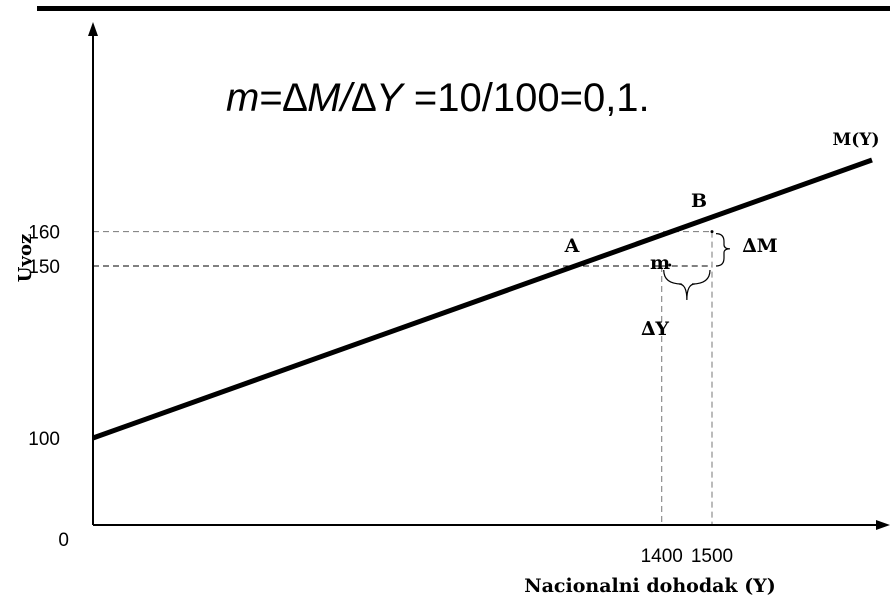 The height and width of the screenshot is (597, 890). Describe the element at coordinates (346, 98) in the screenshot. I see `formula-slash: /` at that location.